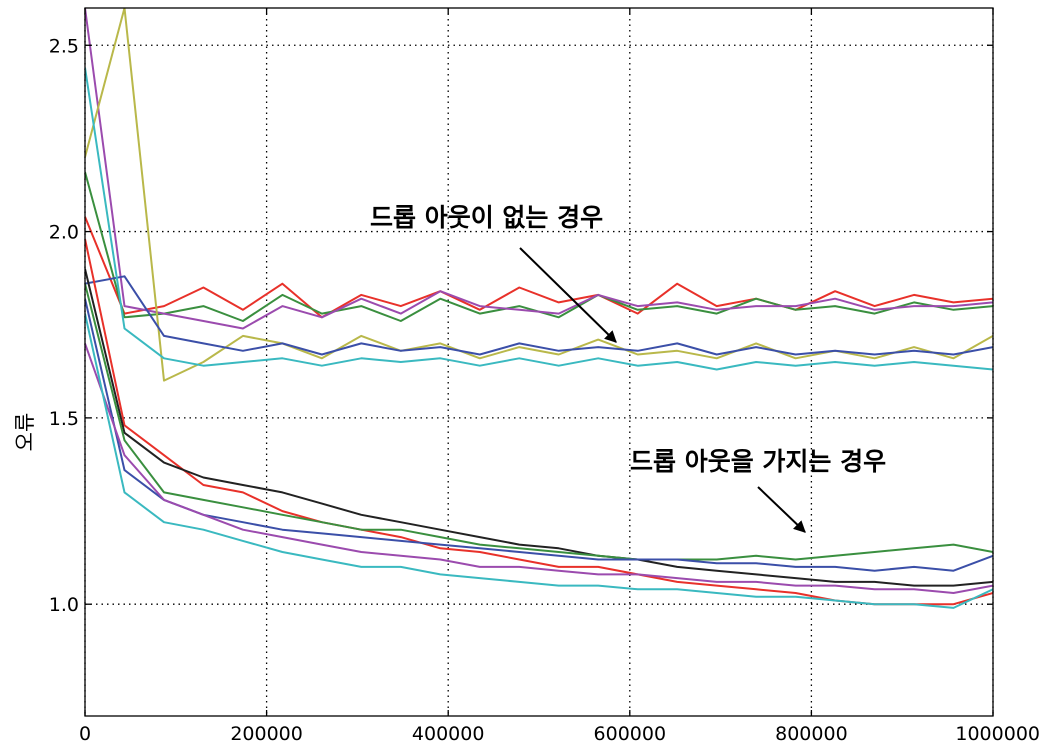 This screenshot has height=750, width=1045. Describe the element at coordinates (568, 295) in the screenshot. I see `annotation-arrow-no-dropout` at that location.